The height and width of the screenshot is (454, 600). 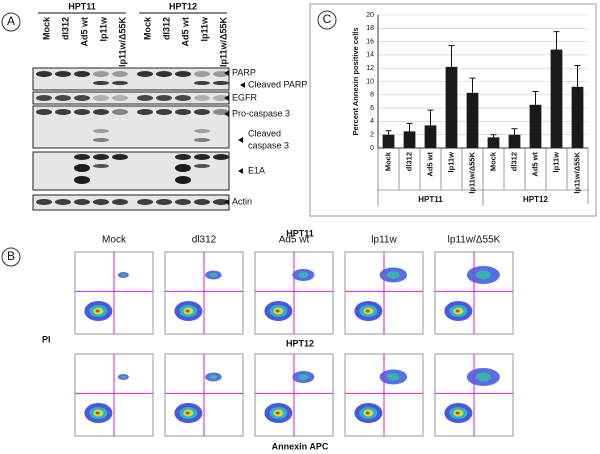 What do you see at coordinates (114, 240) in the screenshot?
I see `flow-column-label: Mock` at bounding box center [114, 240].